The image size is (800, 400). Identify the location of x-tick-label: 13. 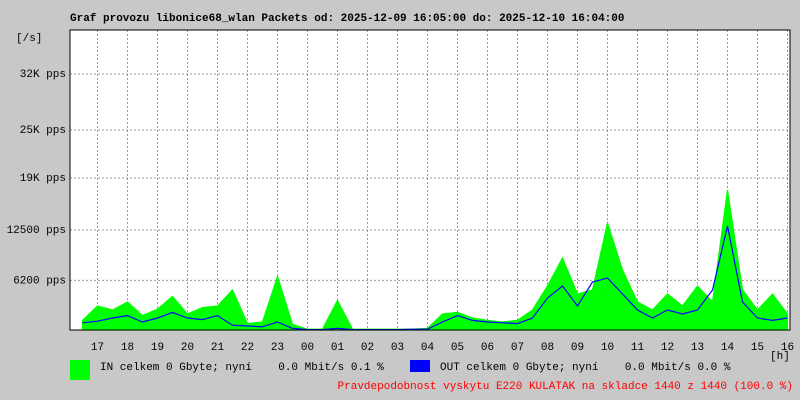
(697, 348).